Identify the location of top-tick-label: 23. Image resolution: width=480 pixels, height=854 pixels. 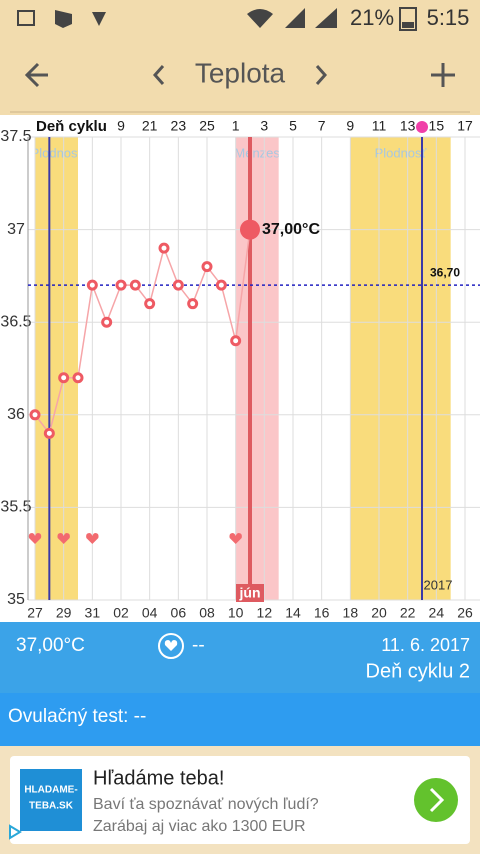
(179, 126).